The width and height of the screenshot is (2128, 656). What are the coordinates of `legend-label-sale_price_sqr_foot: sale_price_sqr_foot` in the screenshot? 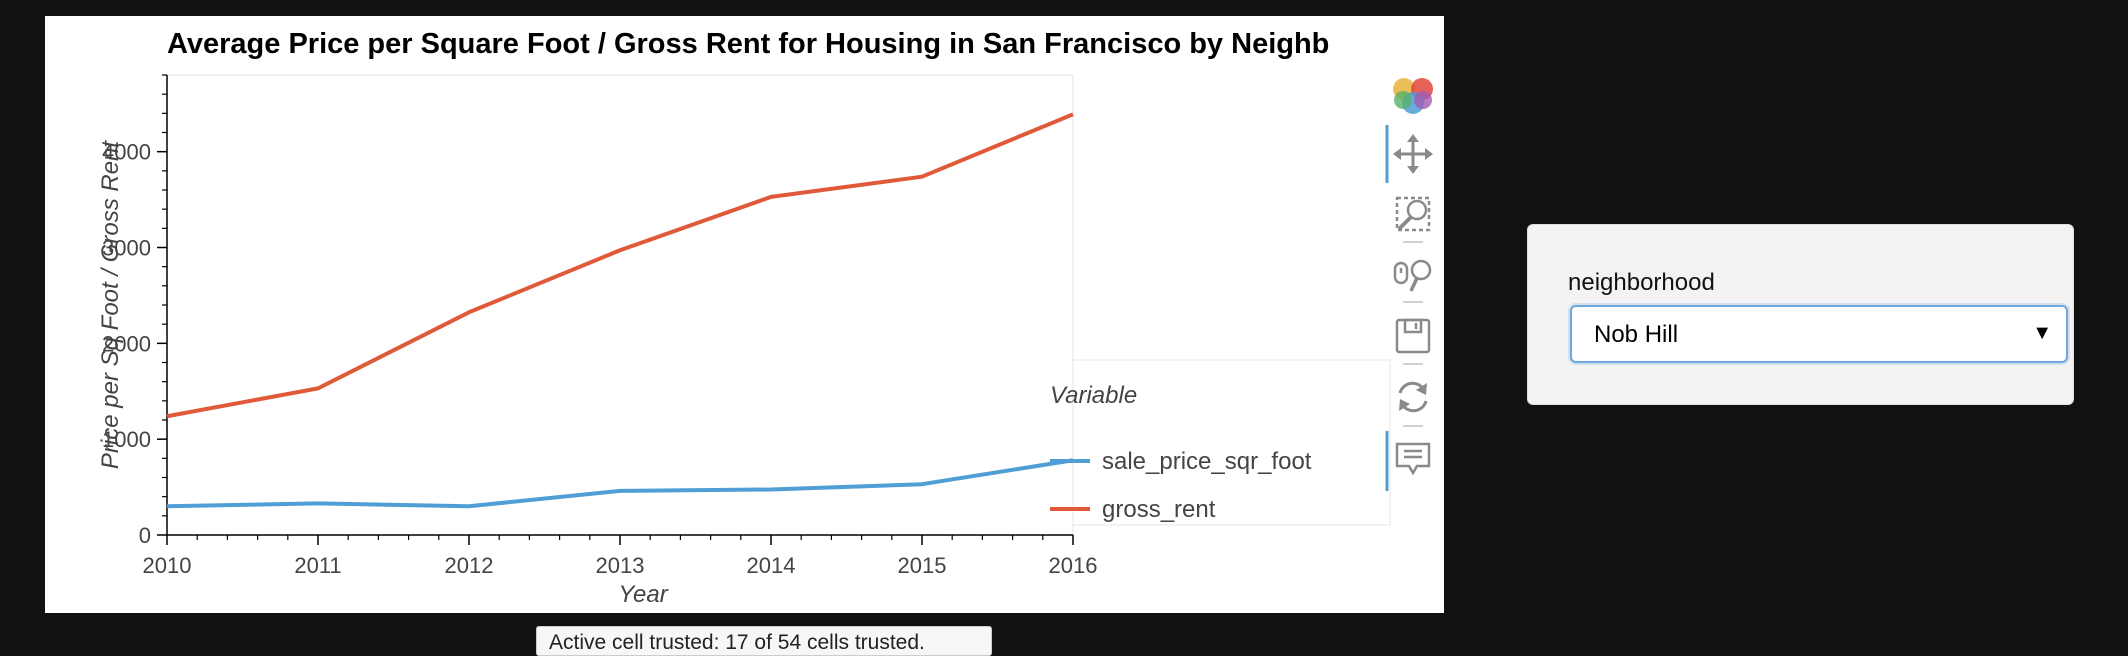 It's located at (1207, 461).